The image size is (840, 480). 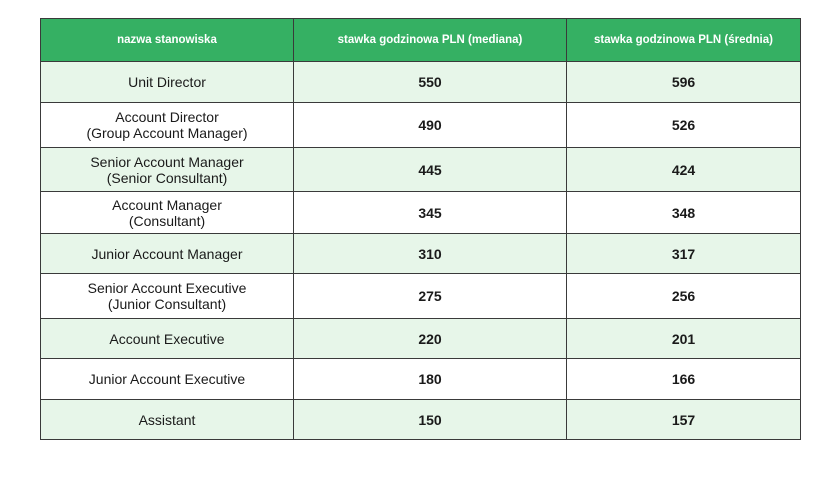 I want to click on position-title: Unit Director, so click(x=167, y=82).